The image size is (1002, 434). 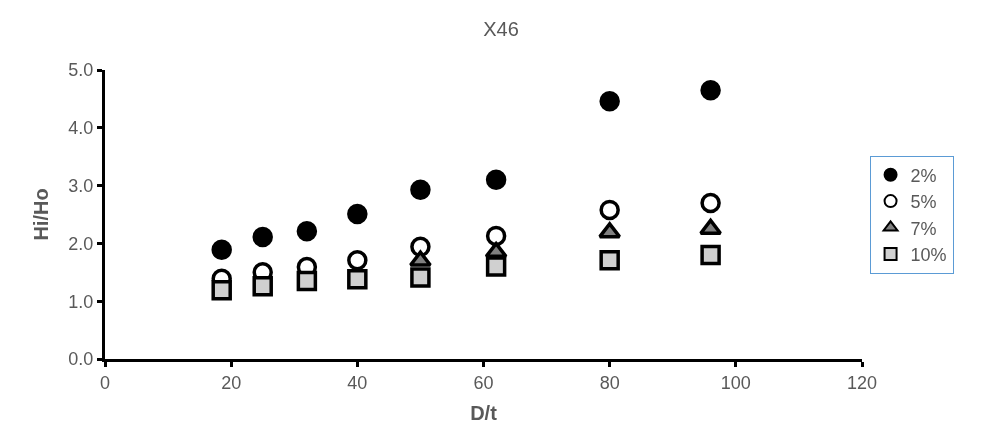 What do you see at coordinates (501, 28) in the screenshot?
I see `chart-title: X46` at bounding box center [501, 28].